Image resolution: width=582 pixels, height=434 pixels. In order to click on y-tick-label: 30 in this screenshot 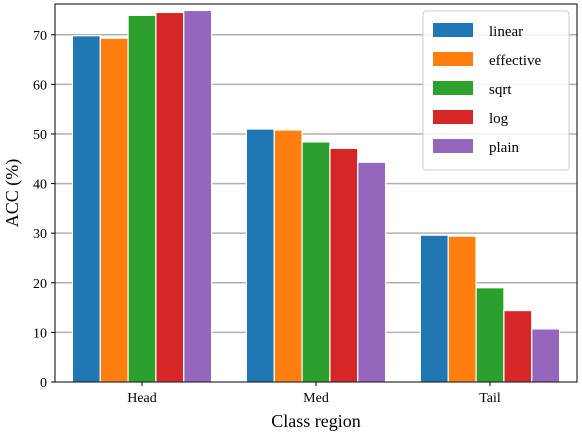, I will do `click(40, 234)`.